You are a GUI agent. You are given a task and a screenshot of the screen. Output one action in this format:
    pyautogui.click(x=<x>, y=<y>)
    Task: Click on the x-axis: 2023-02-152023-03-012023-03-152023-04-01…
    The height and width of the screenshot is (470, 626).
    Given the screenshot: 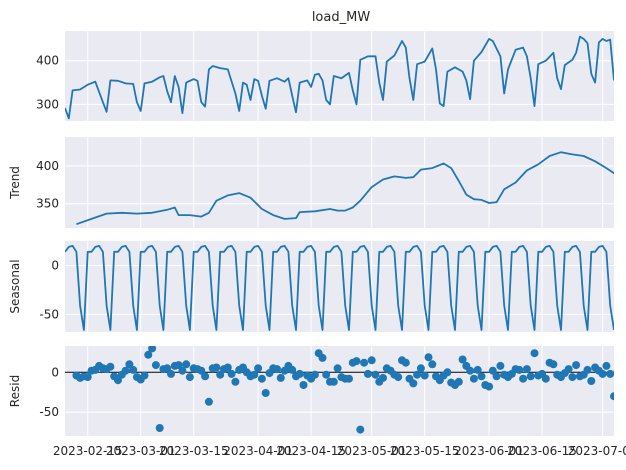 What is the action you would take?
    pyautogui.click(x=339, y=451)
    